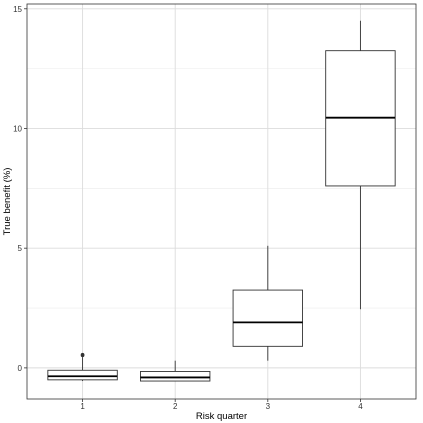 This screenshot has width=423, height=423. What do you see at coordinates (360, 406) in the screenshot?
I see `x-tick-label: 4` at bounding box center [360, 406].